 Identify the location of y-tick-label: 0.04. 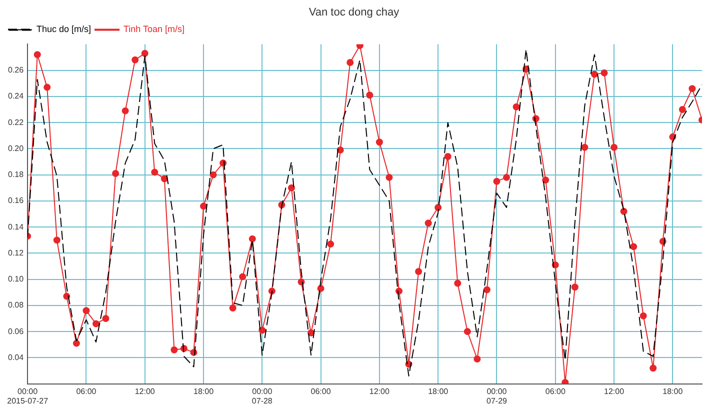
(16, 357).